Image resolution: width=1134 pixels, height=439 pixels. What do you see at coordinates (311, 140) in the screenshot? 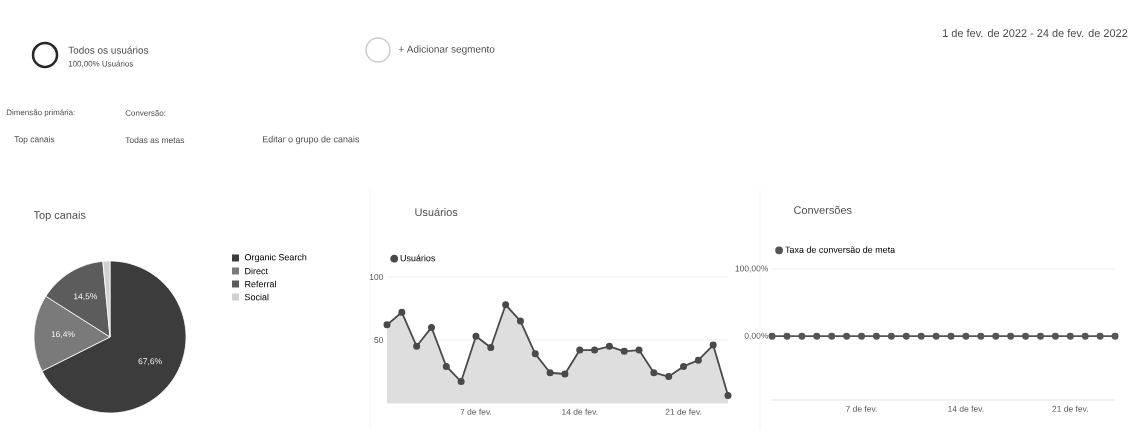
I see `text: Editar o grupo de canais` at bounding box center [311, 140].